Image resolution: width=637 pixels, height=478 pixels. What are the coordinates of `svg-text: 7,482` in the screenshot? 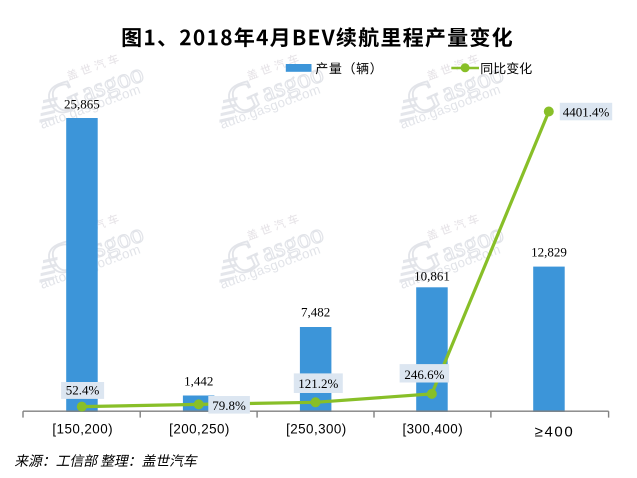 It's located at (315, 312).